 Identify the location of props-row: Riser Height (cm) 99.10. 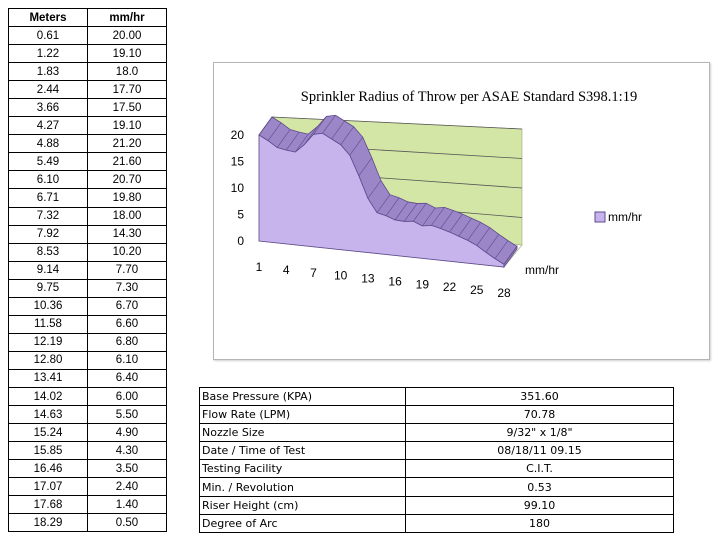
(436, 505).